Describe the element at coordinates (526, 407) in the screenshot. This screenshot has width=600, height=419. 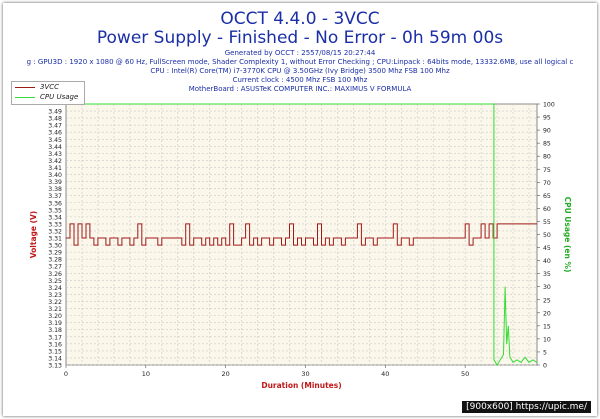
I see `watermark: [900x600] https://upic.me/` at that location.